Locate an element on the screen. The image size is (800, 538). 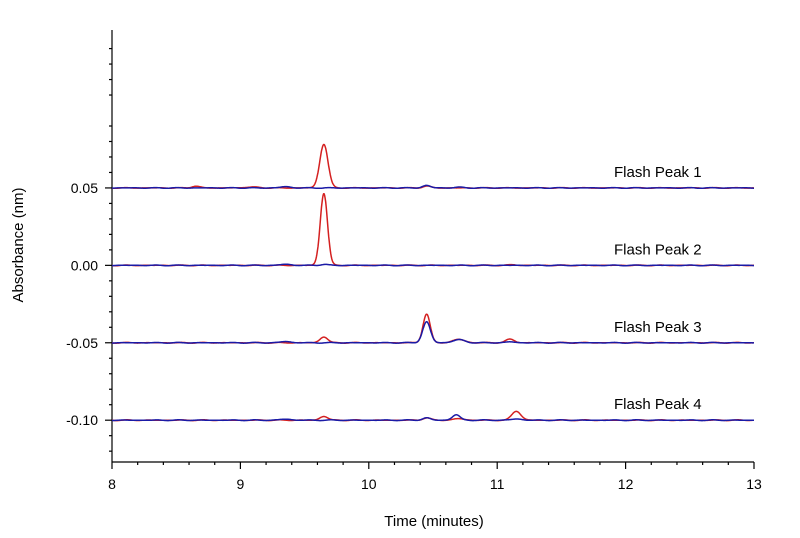
trace-label: Flash Peak 3 is located at coordinates (658, 327).